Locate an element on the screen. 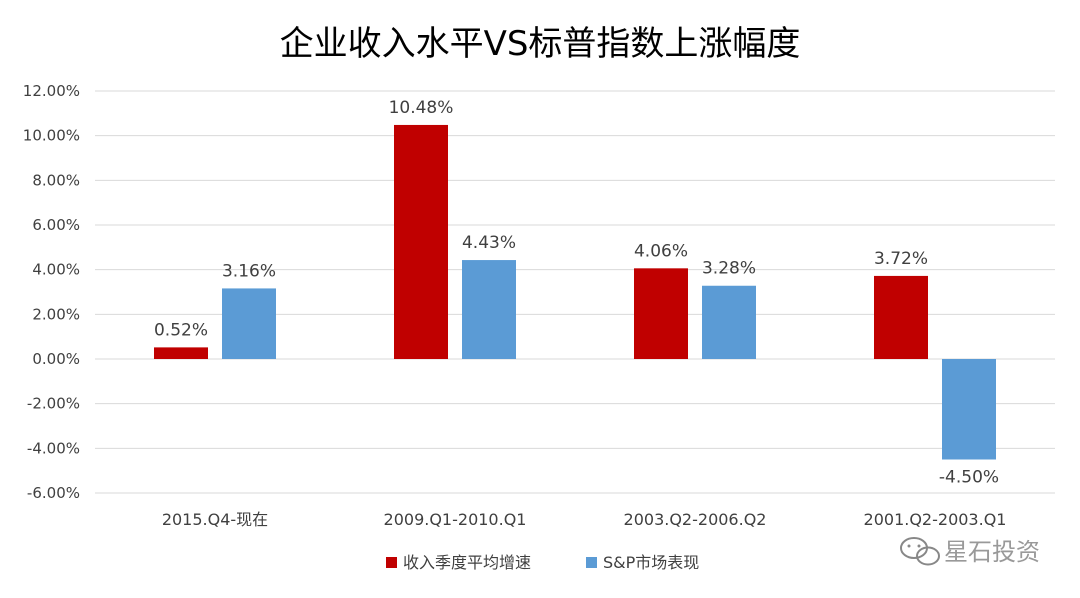 The width and height of the screenshot is (1080, 598). data-label: 10.48% is located at coordinates (421, 108).